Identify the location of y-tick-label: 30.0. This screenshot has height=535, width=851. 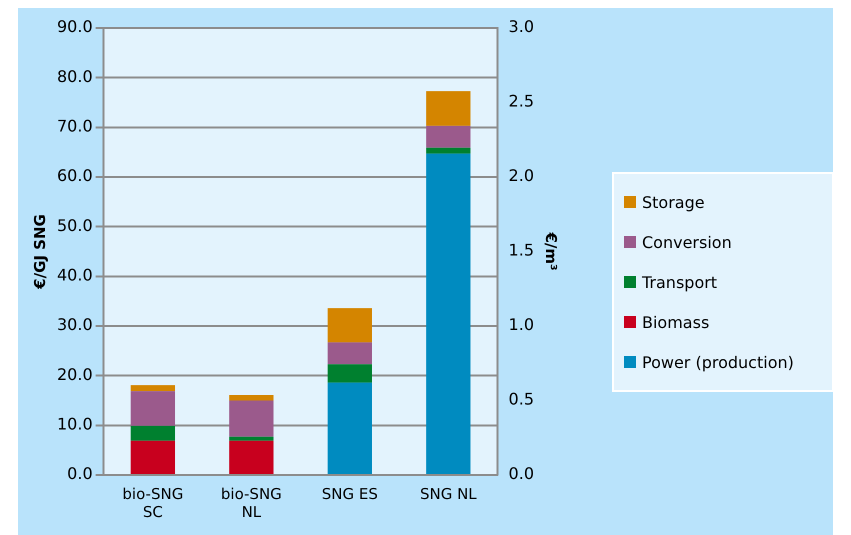
(75, 324).